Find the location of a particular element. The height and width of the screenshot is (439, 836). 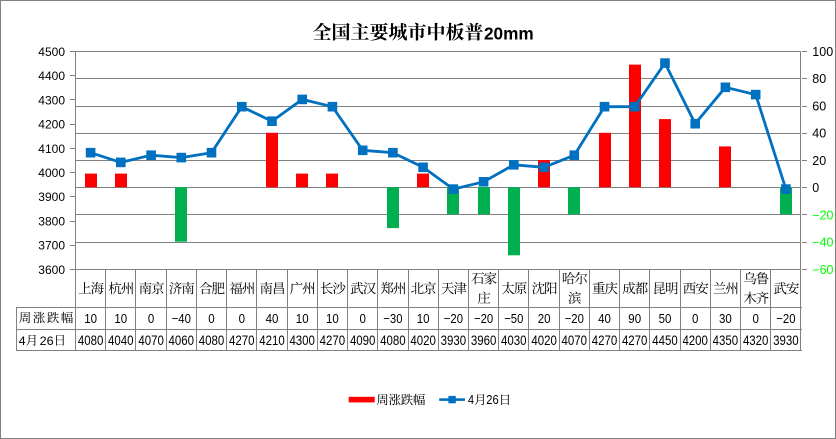

svg-text: −60 is located at coordinates (822, 270).